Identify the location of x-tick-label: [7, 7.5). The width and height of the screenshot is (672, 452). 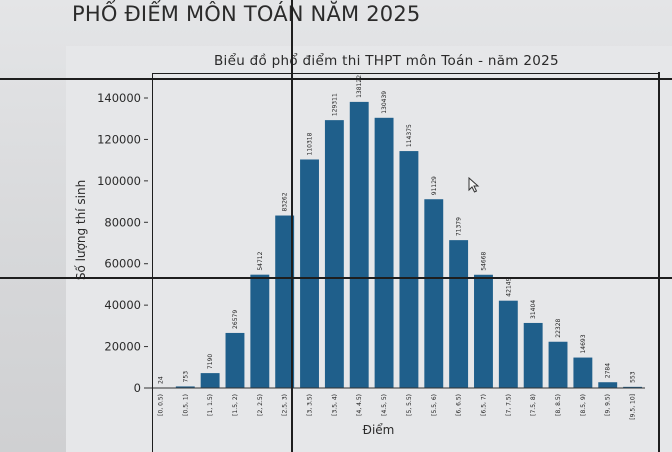
(508, 405).